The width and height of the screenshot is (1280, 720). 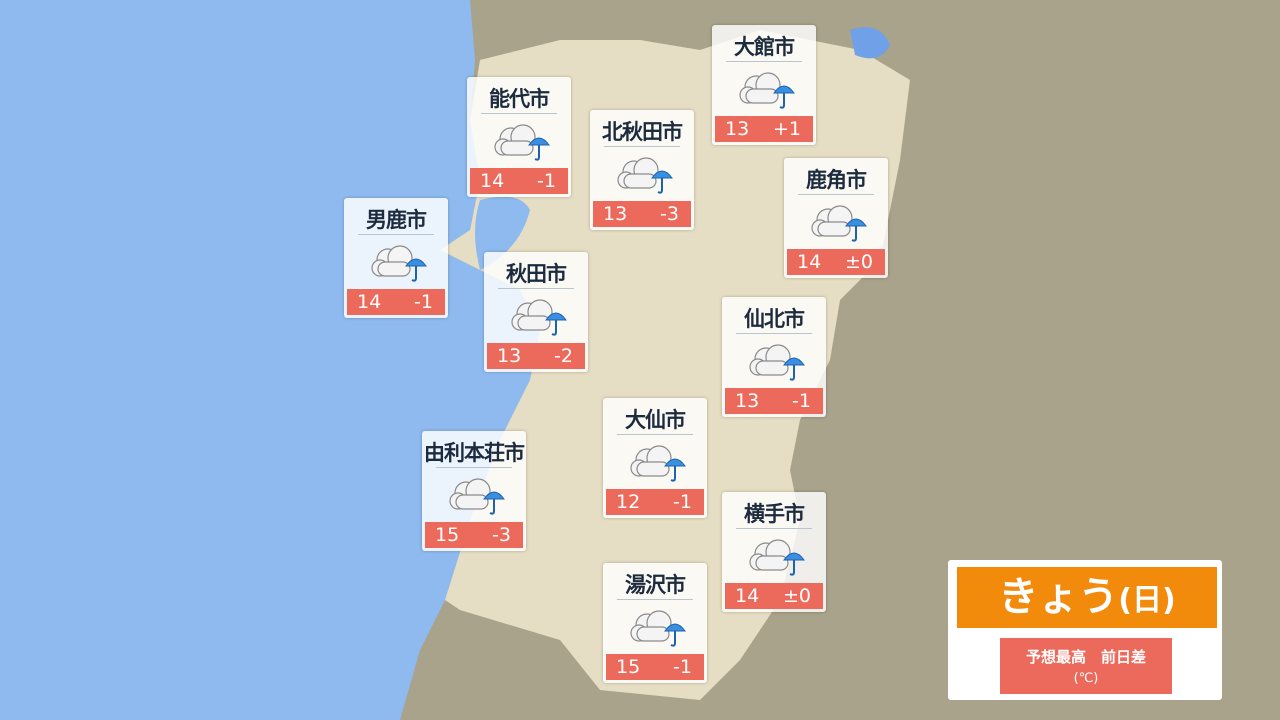 I want to click on legend-unit: (℃), so click(x=1086, y=678).